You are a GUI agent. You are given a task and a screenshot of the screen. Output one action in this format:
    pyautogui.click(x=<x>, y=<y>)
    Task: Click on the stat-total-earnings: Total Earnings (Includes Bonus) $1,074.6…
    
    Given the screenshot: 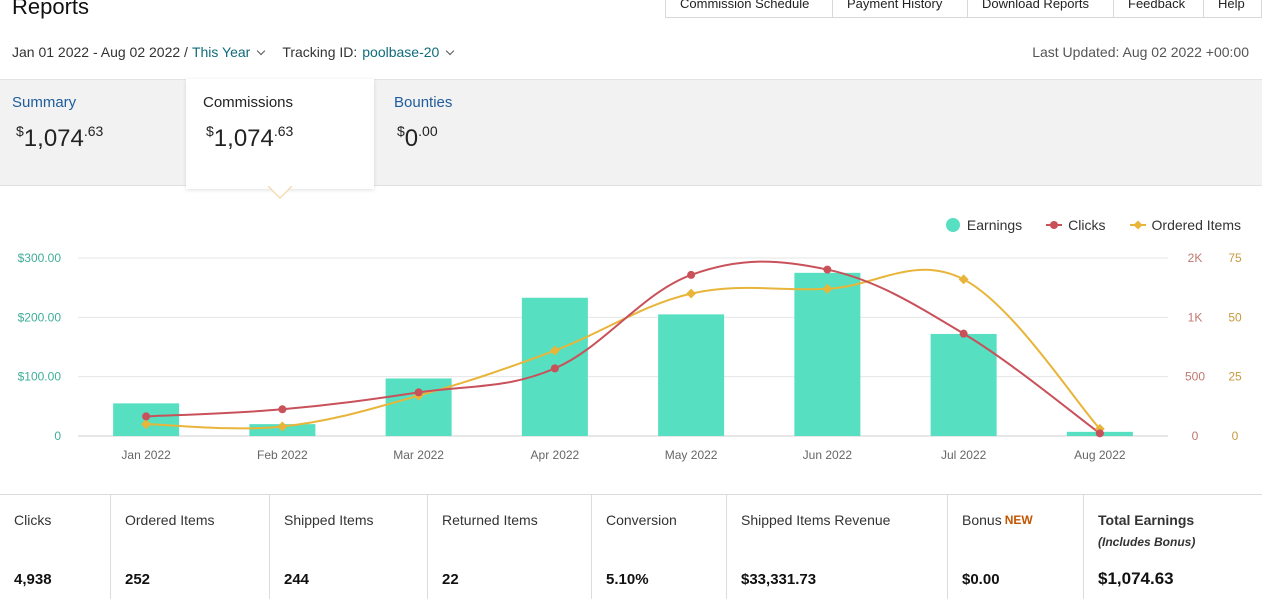 What is the action you would take?
    pyautogui.click(x=1173, y=547)
    